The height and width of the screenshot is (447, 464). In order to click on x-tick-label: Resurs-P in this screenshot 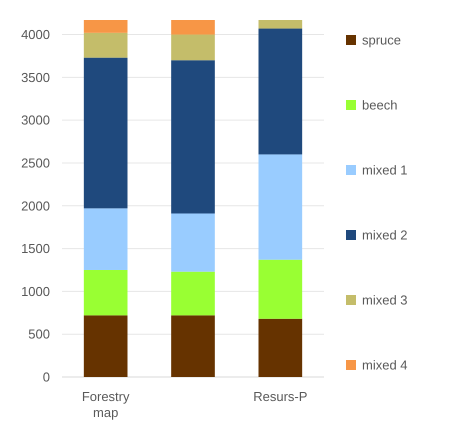, I will do `click(280, 396)`.